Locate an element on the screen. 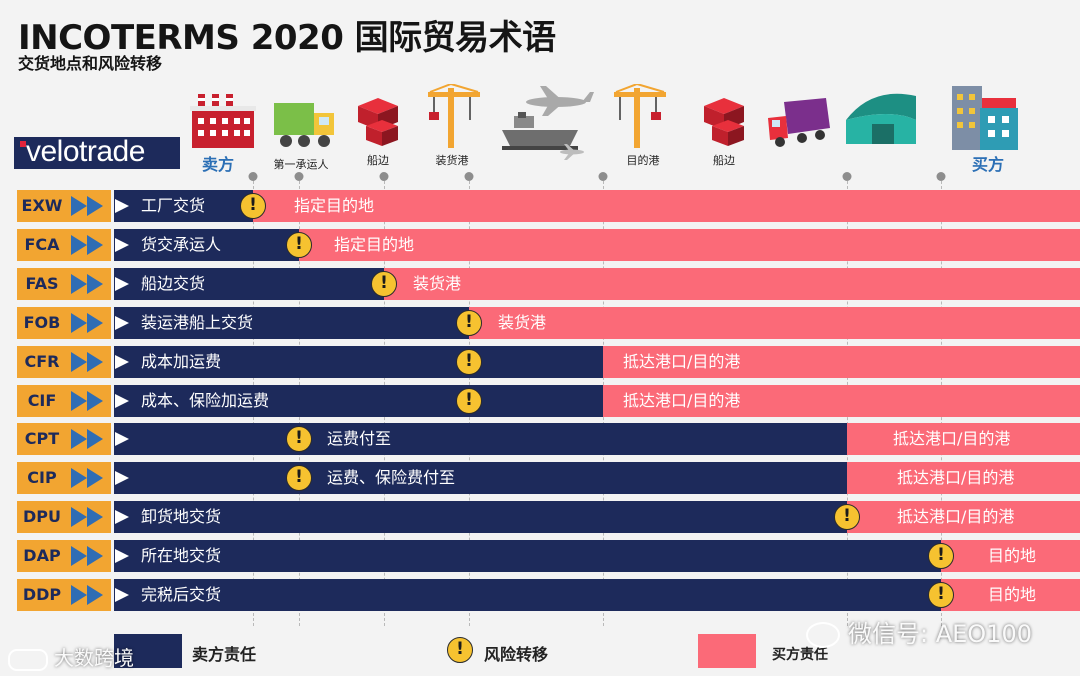  term-row-dpu: DPU 卸货地交货 抵达港口/目的港! is located at coordinates (540, 517).